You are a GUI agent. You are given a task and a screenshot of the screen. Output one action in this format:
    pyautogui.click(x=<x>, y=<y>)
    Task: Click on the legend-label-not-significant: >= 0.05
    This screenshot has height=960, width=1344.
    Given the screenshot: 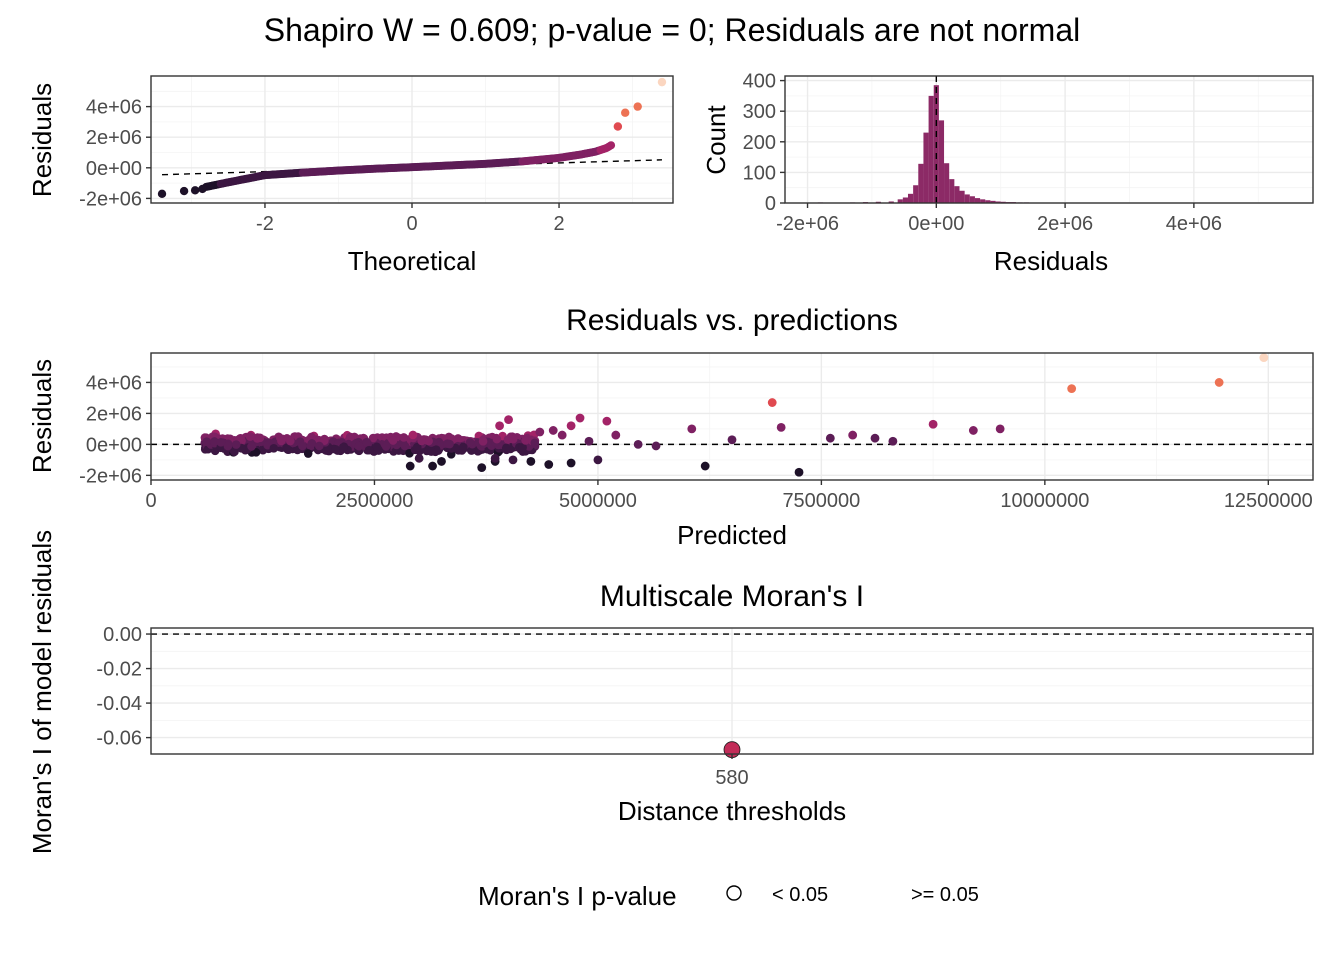 What is the action you would take?
    pyautogui.click(x=945, y=895)
    